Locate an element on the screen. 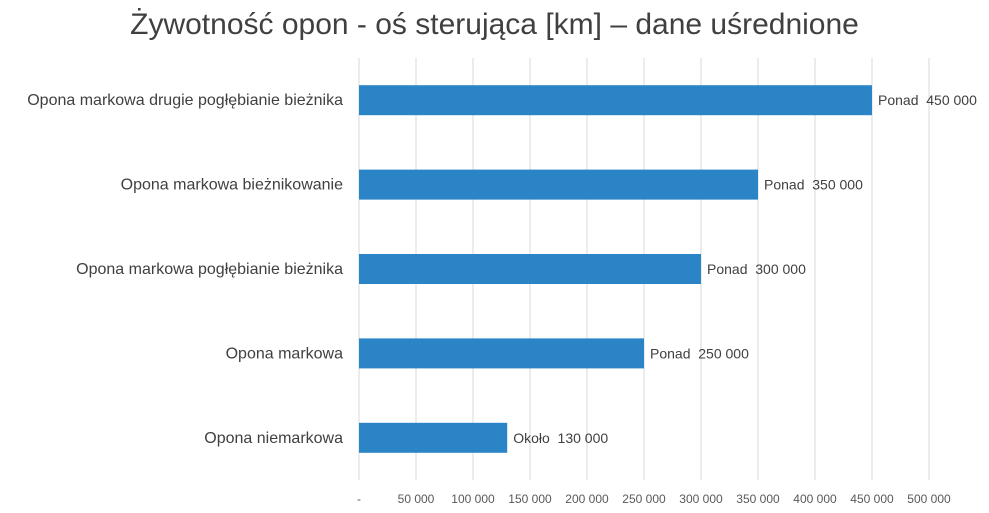  category-label-3: Opona markowa is located at coordinates (284, 353).